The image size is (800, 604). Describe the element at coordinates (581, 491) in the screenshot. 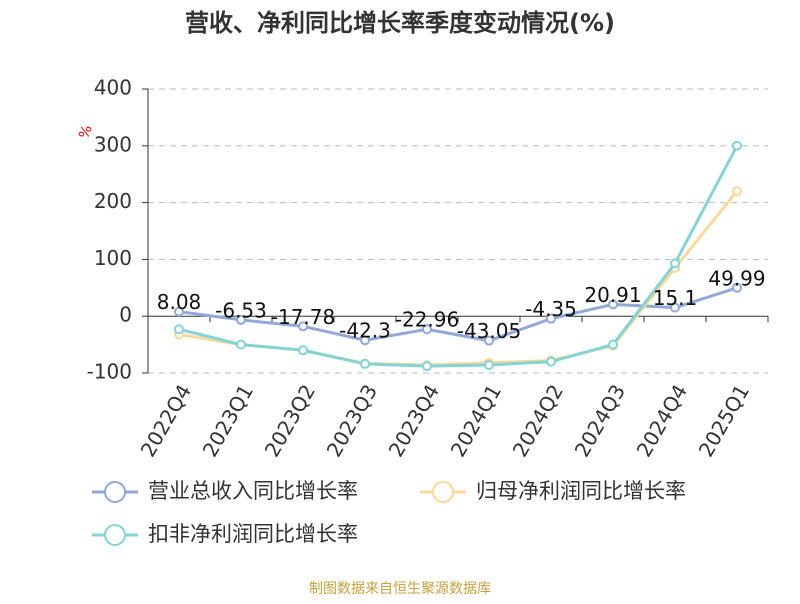

I see `legend-label: 归母净利润同比增长率` at that location.